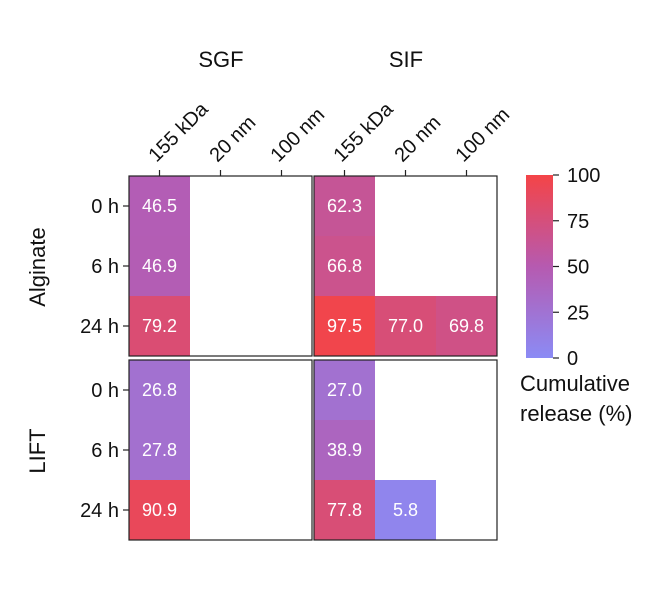  What do you see at coordinates (104, 359) in the screenshot?
I see `row-tick-labels: 0 h 6 h 24 h 0 h 6 h 24 h` at bounding box center [104, 359].